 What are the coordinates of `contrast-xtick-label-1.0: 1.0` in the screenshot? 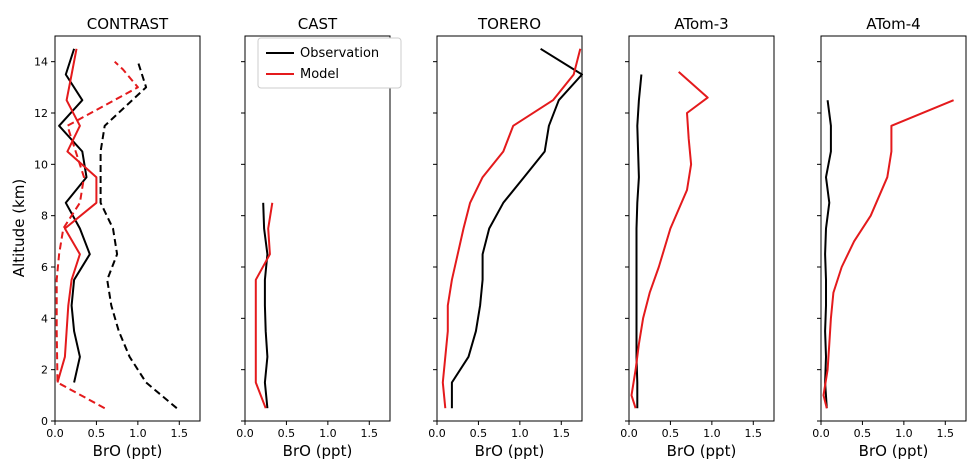 It's located at (138, 433).